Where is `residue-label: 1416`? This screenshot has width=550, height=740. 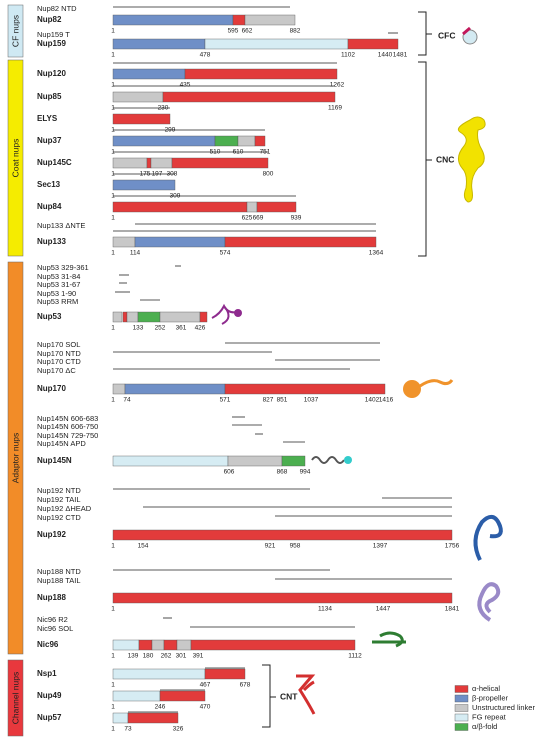 residue-label: 1416 is located at coordinates (386, 400).